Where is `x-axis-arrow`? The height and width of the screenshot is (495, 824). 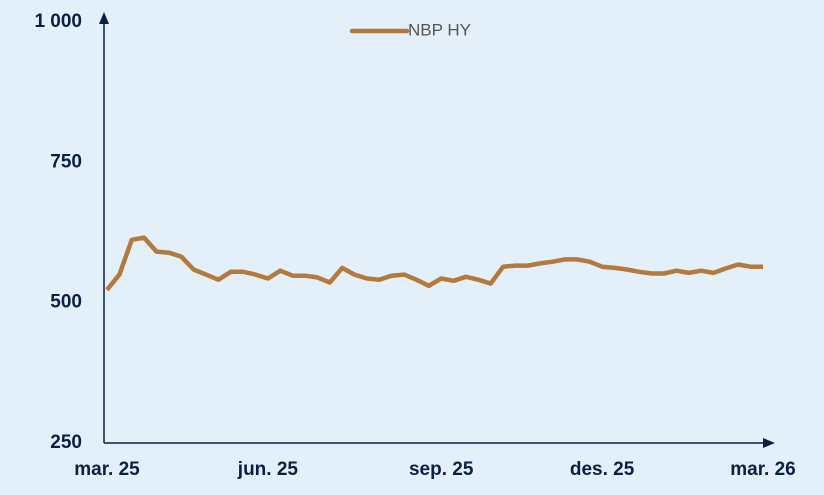
x-axis-arrow is located at coordinates (769, 443).